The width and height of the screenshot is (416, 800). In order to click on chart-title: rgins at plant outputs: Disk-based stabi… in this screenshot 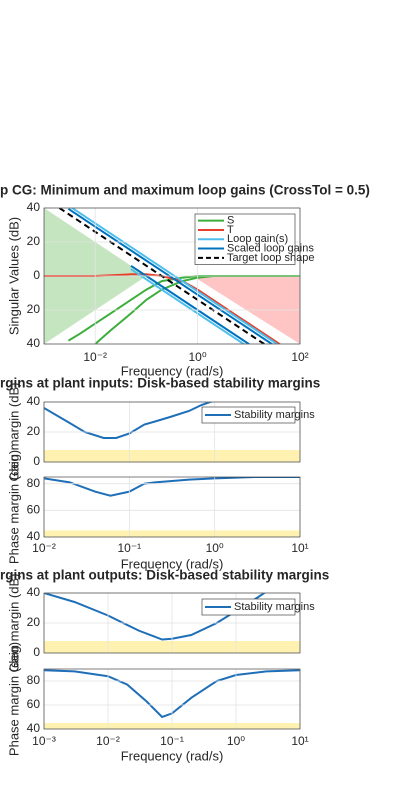, I will do `click(164, 575)`.